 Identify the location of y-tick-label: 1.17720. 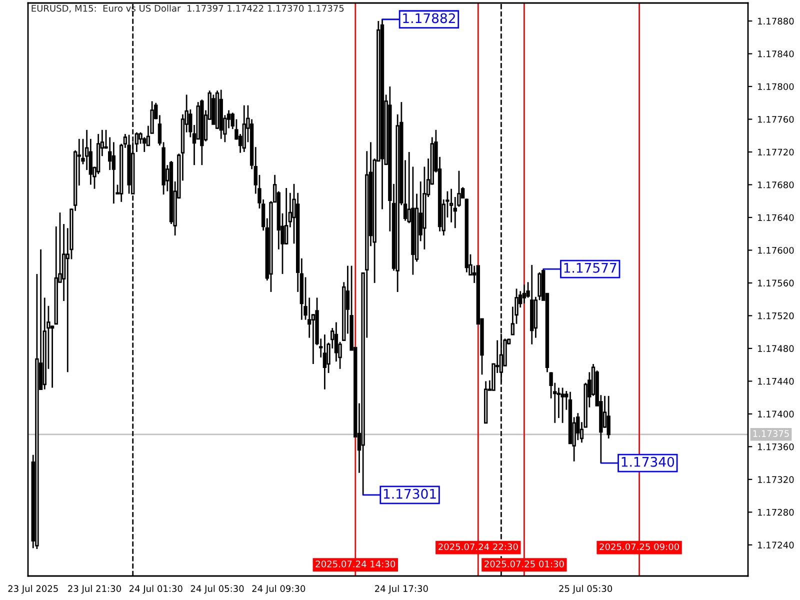
(776, 152).